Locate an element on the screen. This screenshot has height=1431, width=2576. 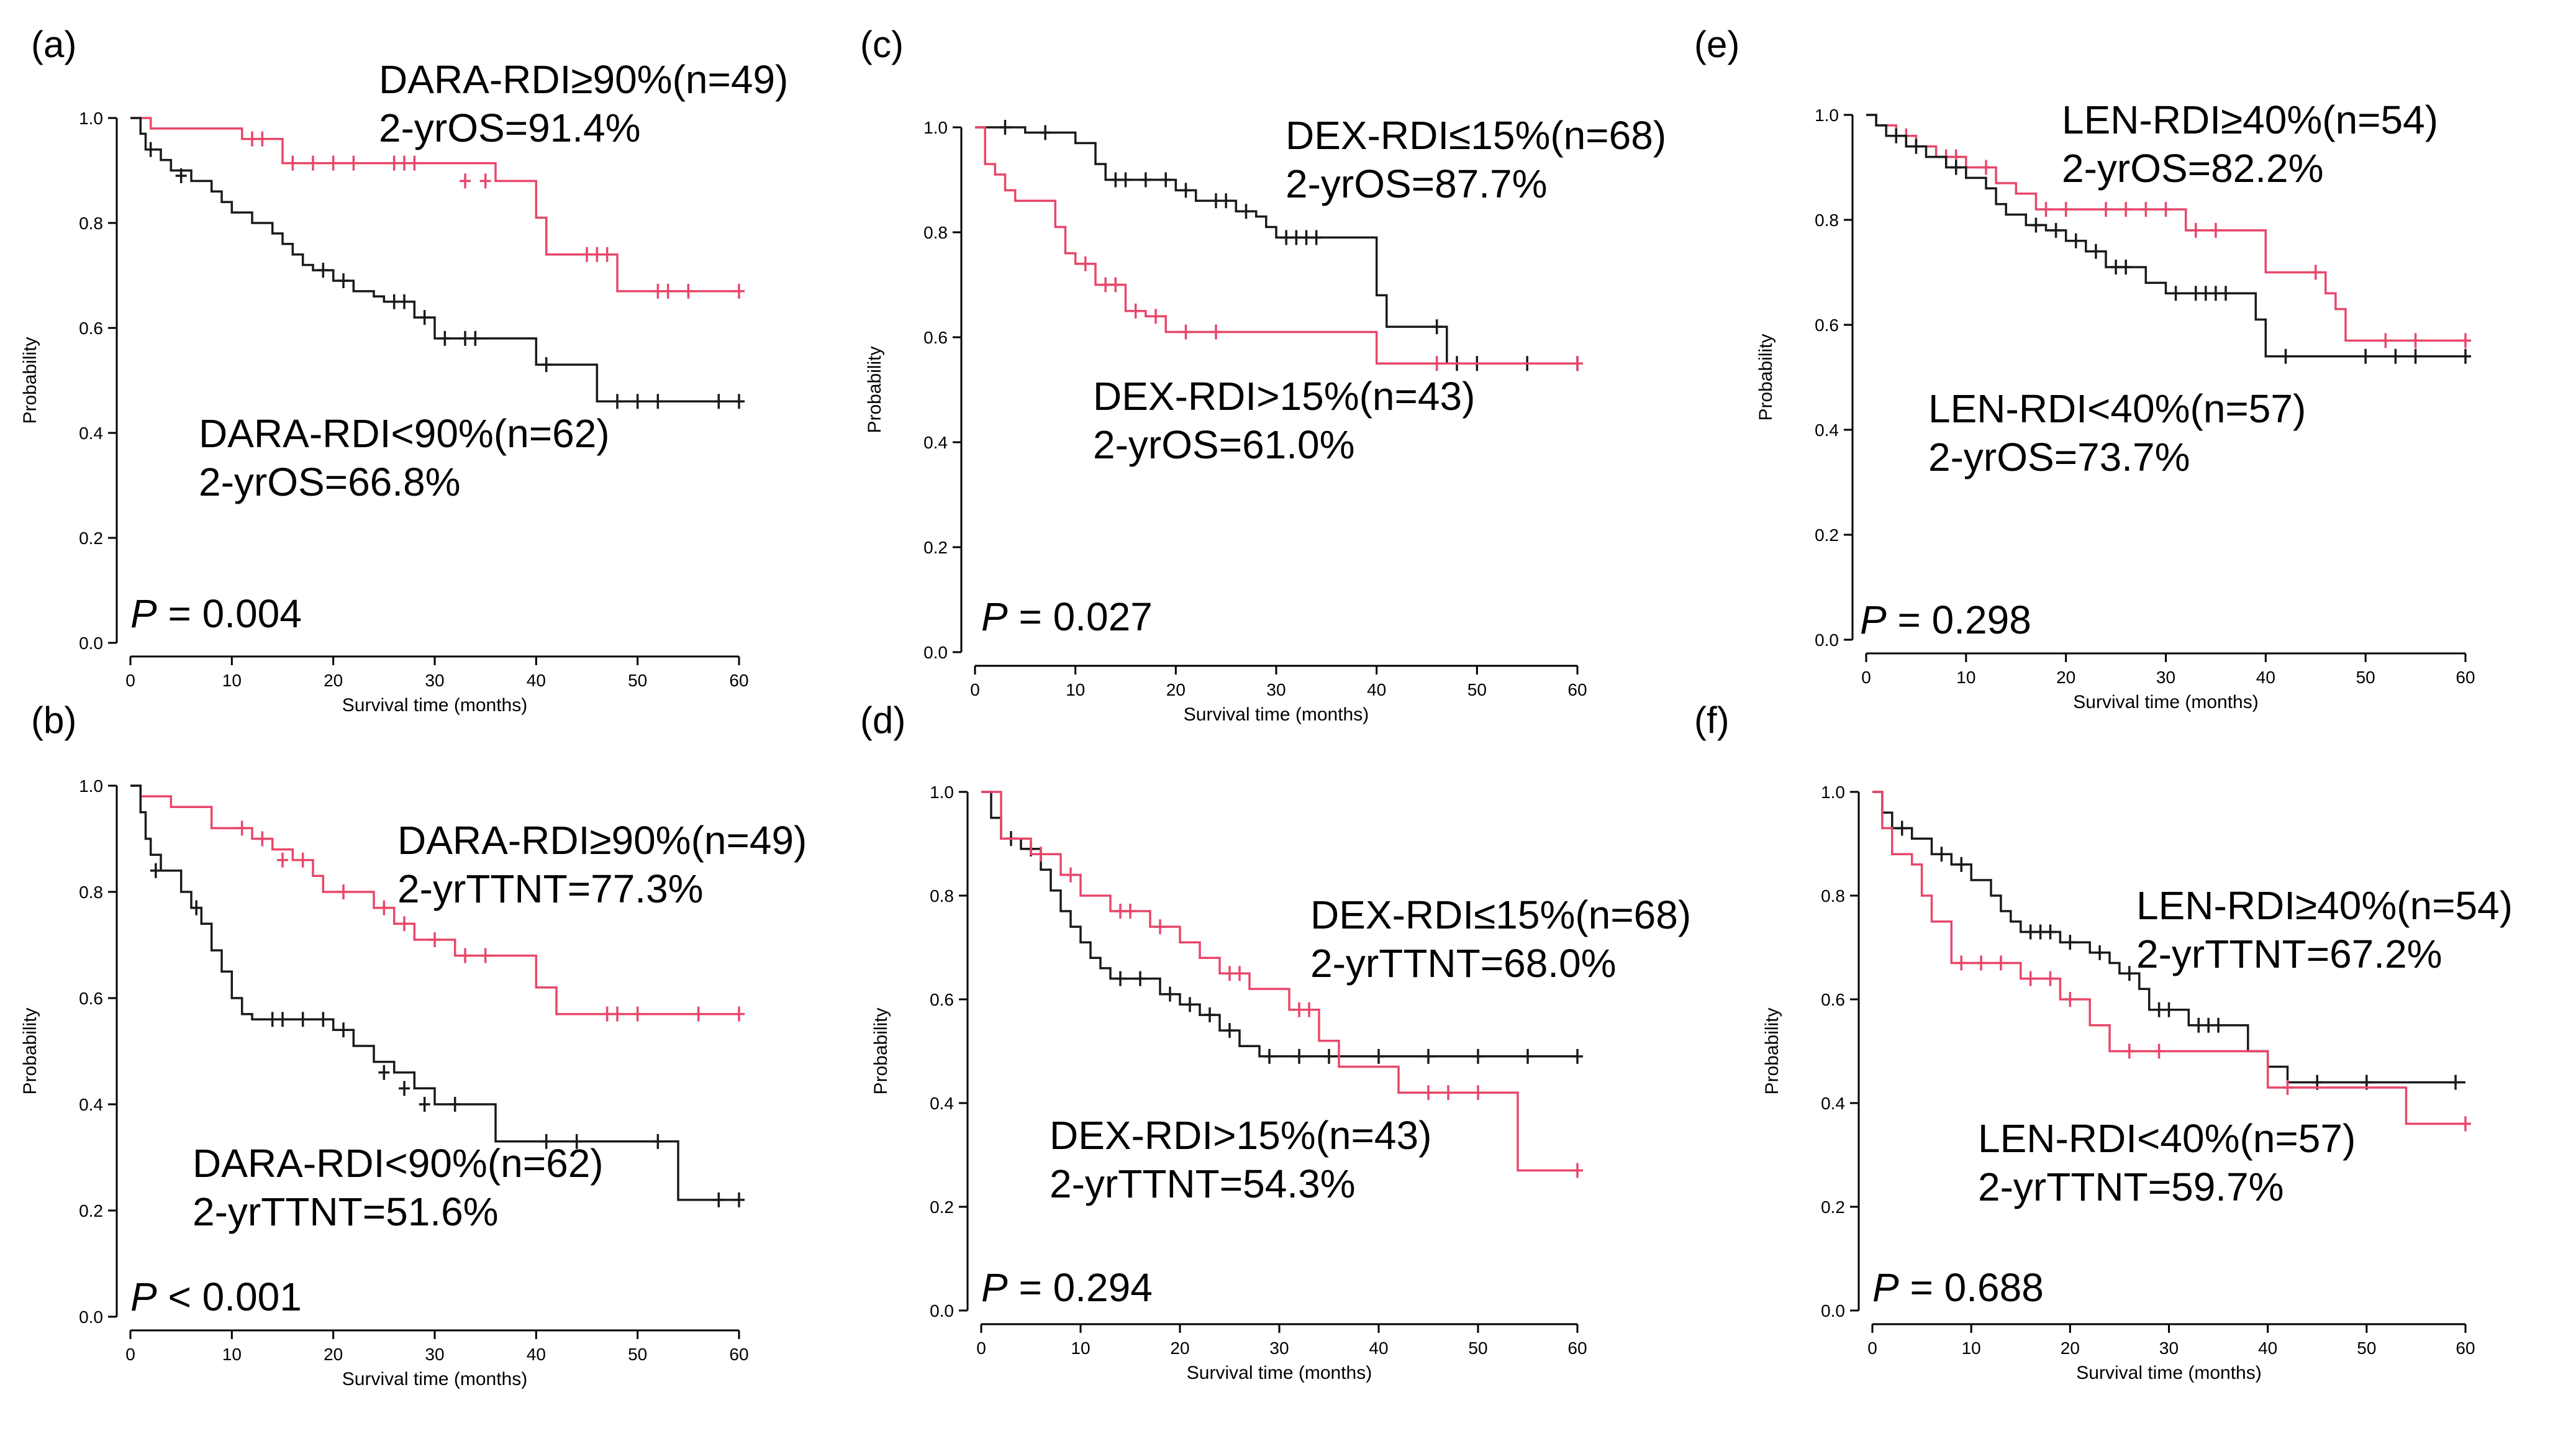
panel-label: (d) is located at coordinates (882, 720).